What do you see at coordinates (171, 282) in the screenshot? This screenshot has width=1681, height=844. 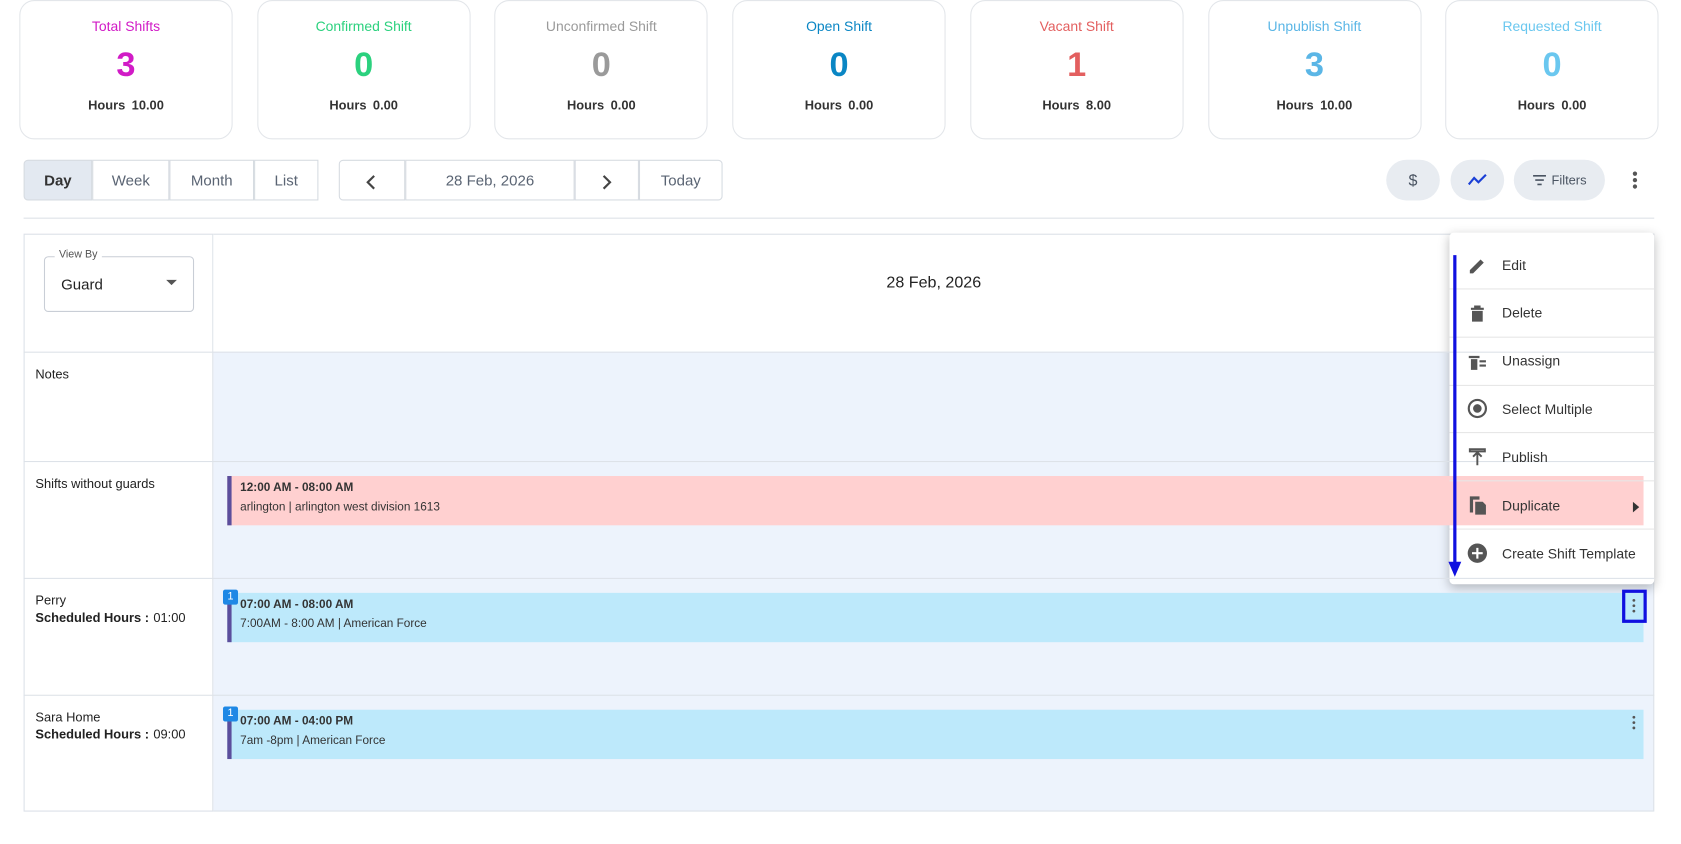 I see `dropdown-arrow` at bounding box center [171, 282].